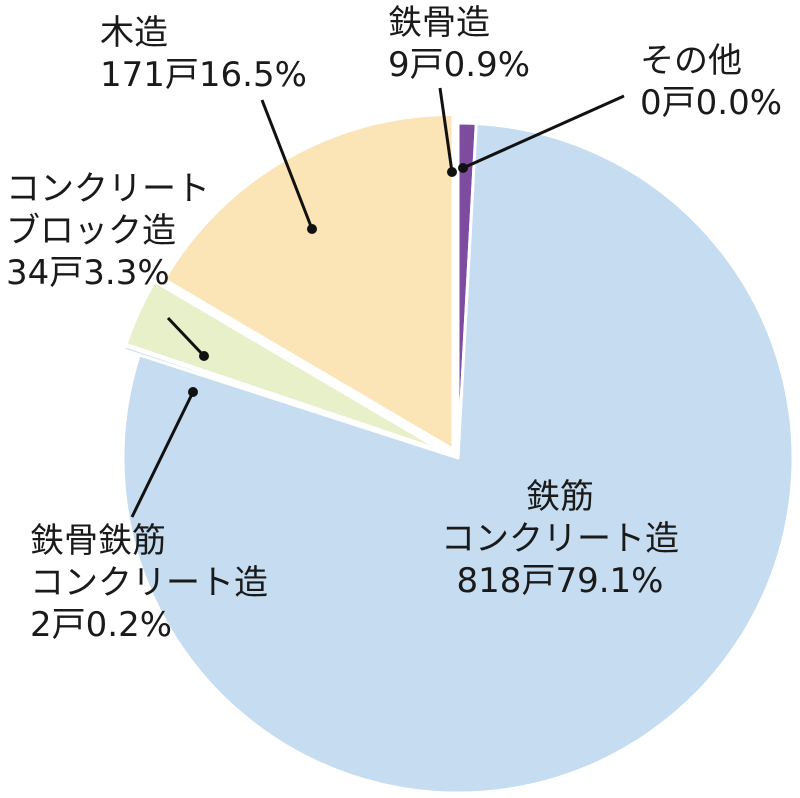  I want to click on label-block: コンクリート ブロック造 34戸3.3%, so click(108, 231).